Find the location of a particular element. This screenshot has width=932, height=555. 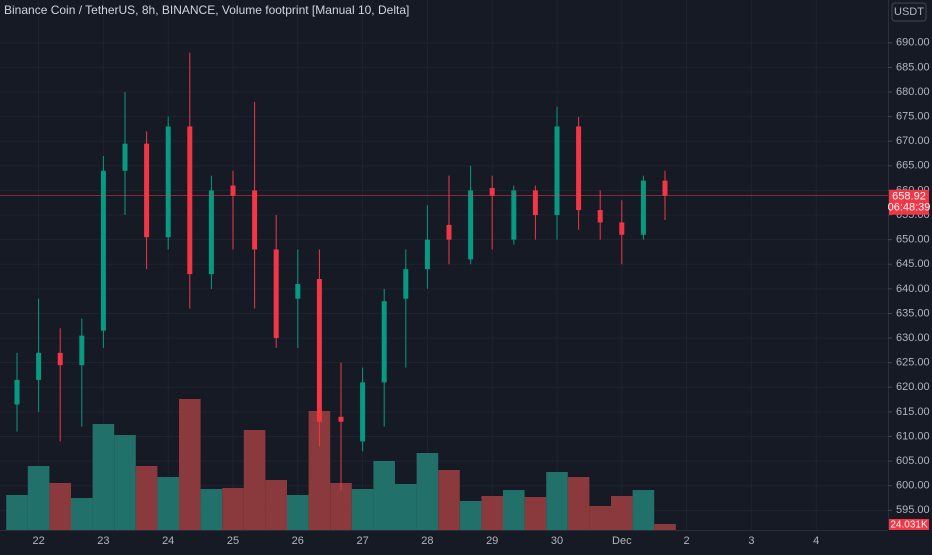

volume-label-box is located at coordinates (909, 524).